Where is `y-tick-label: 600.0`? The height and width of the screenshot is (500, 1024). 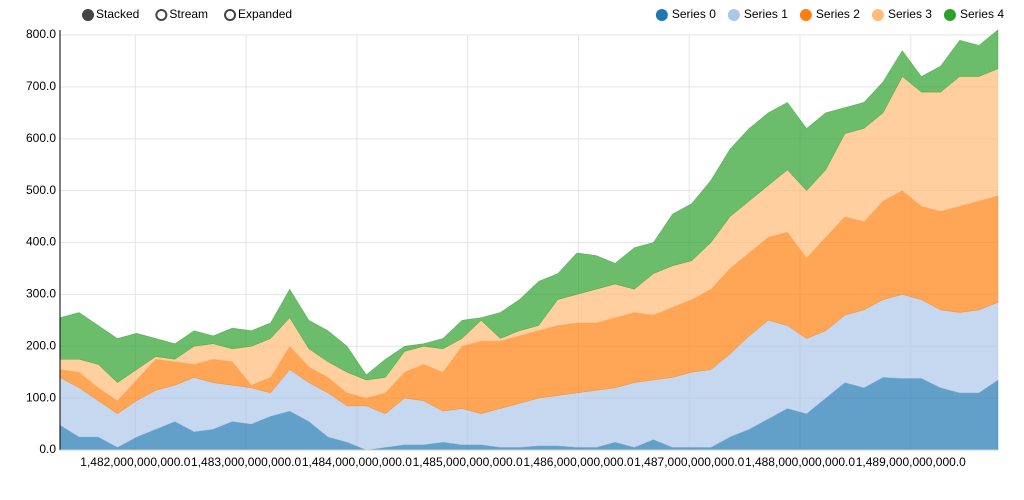
y-tick-label: 600.0 is located at coordinates (41, 138).